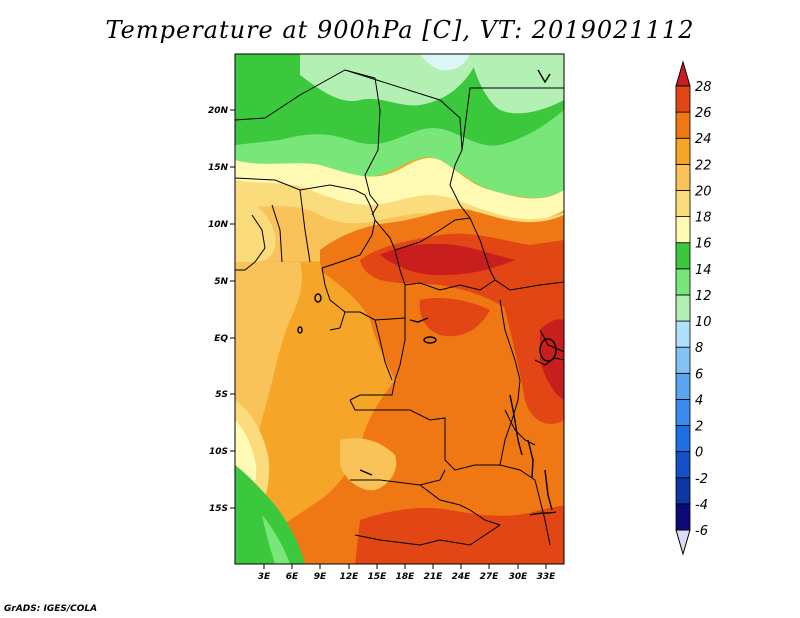  What do you see at coordinates (255, 228) in the screenshot?
I see `field-18-west` at bounding box center [255, 228].